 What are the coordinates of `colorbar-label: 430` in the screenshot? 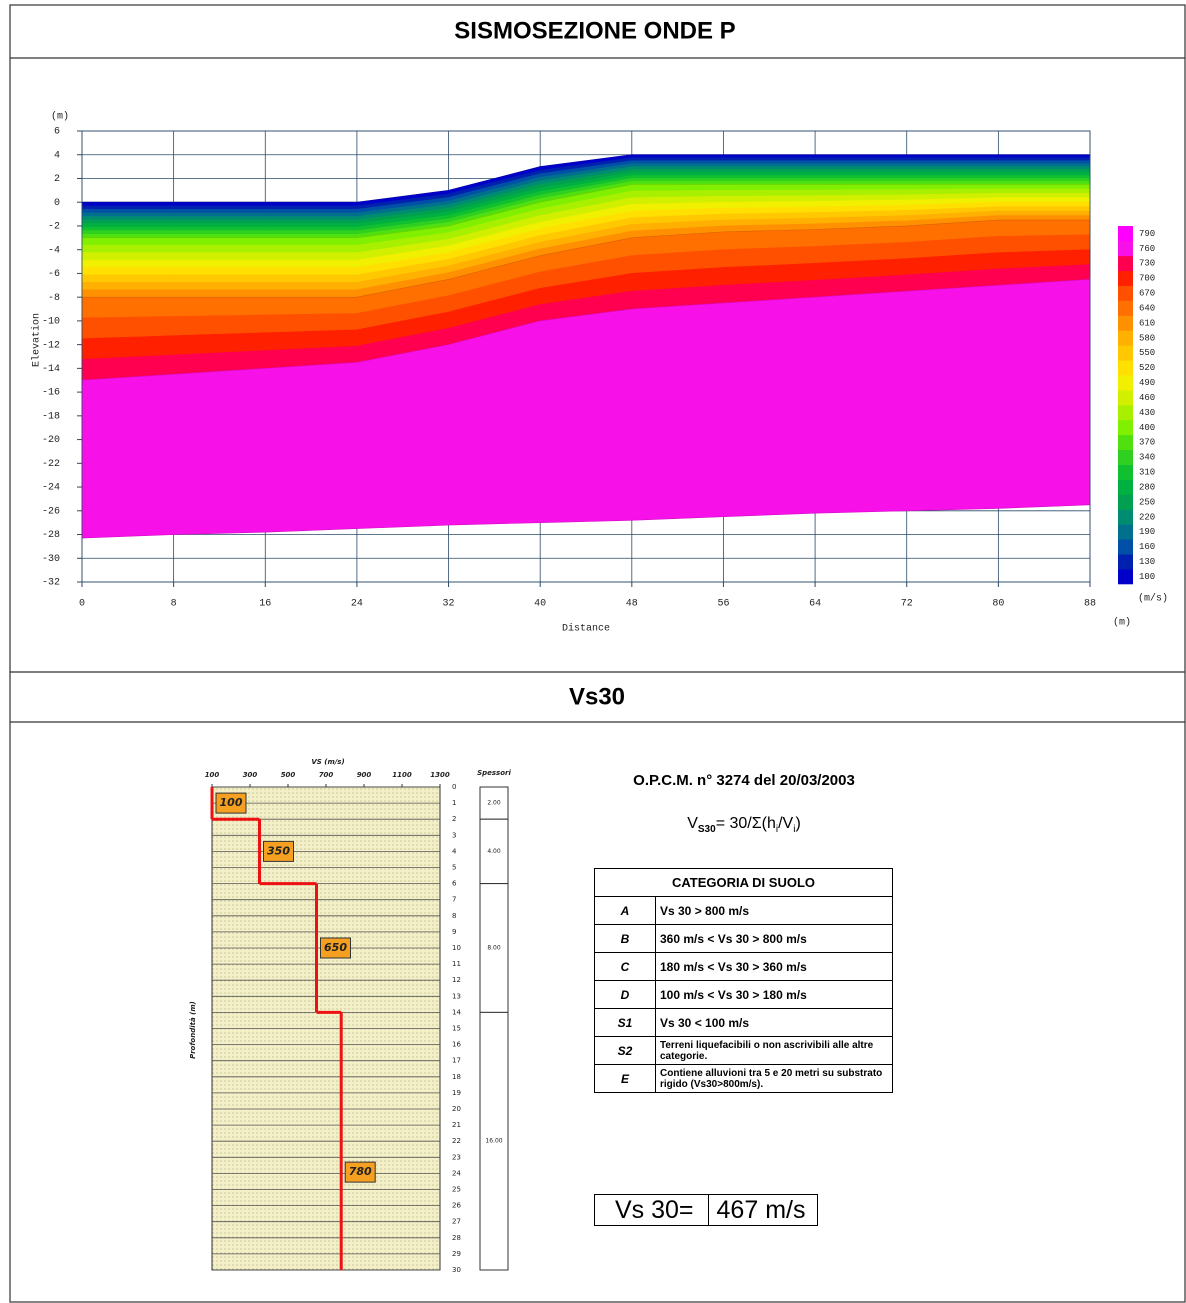 It's located at (1147, 413).